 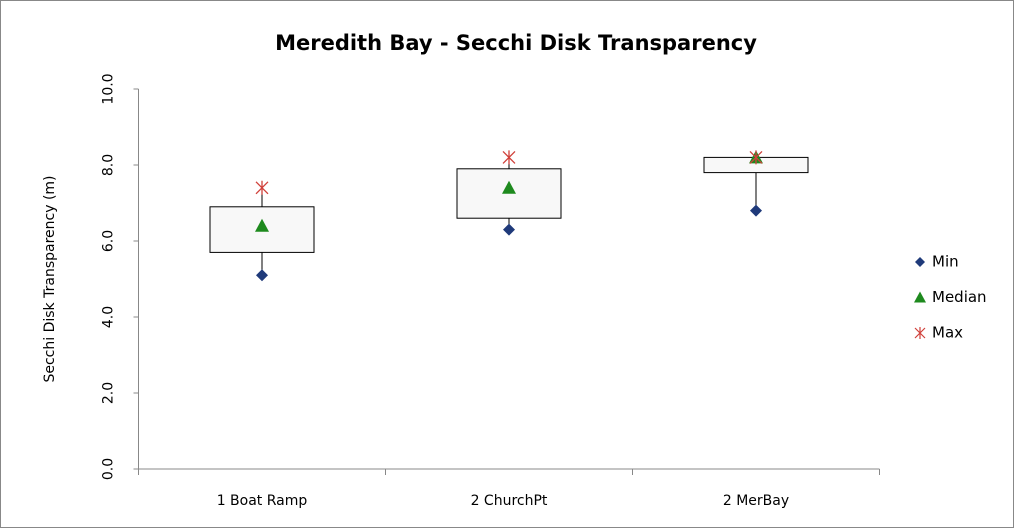 I want to click on x-tick-label: 2 MerBay, so click(x=756, y=501).